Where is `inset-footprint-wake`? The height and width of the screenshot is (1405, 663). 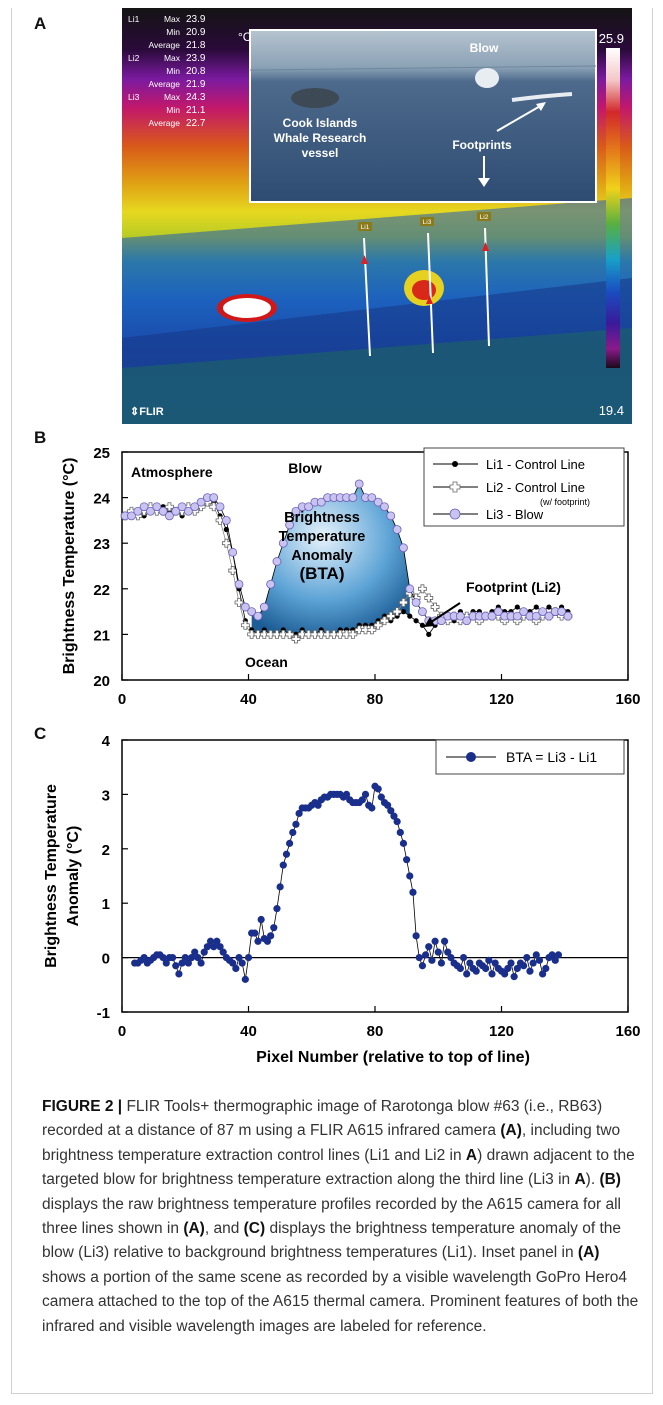 inset-footprint-wake is located at coordinates (542, 97).